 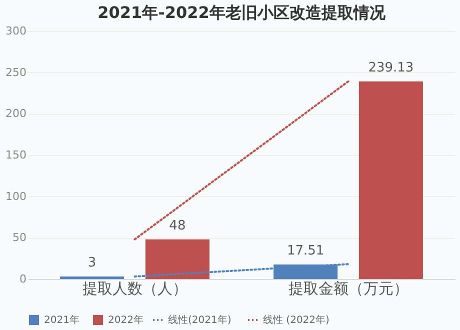 What do you see at coordinates (62, 320) in the screenshot?
I see `legend-label: 2021年` at bounding box center [62, 320].